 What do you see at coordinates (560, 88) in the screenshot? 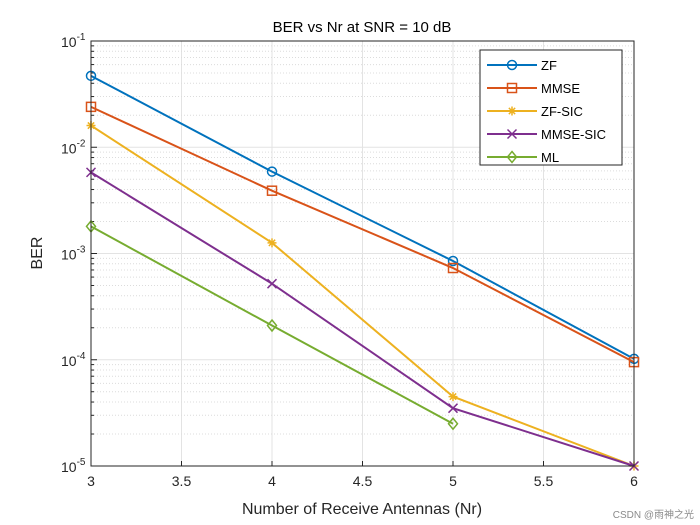
I see `legend-label: MMSE` at bounding box center [560, 88].